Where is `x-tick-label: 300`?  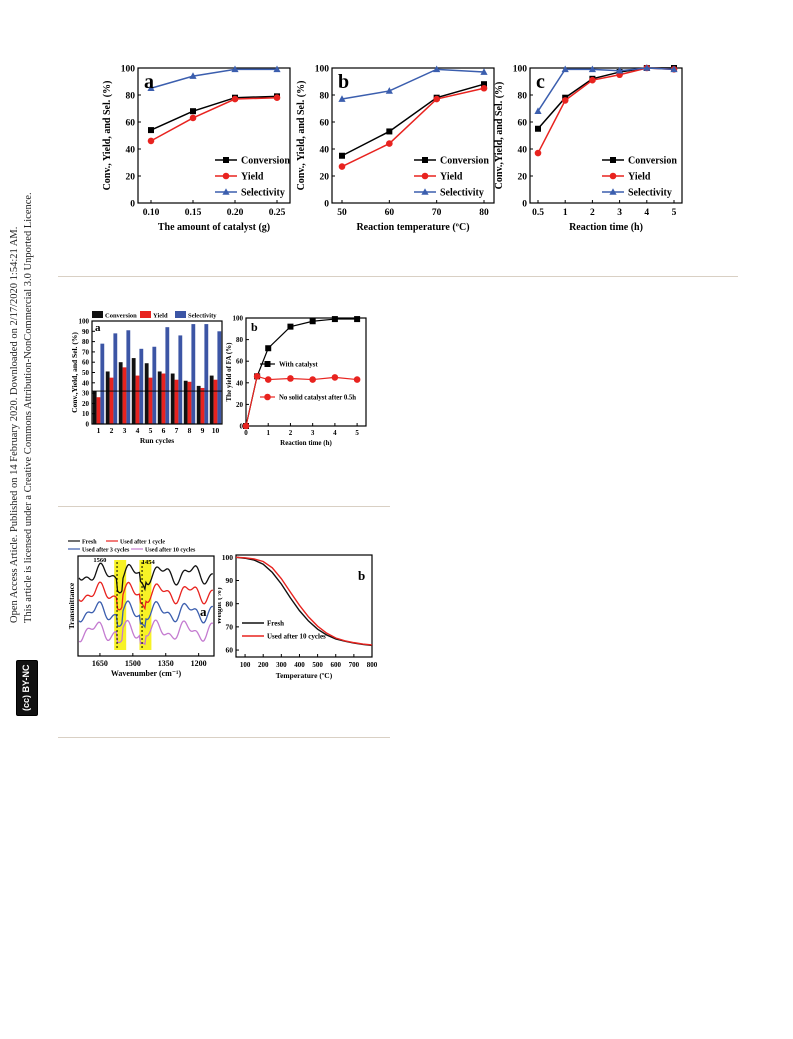 x-tick-label: 300 is located at coordinates (281, 665).